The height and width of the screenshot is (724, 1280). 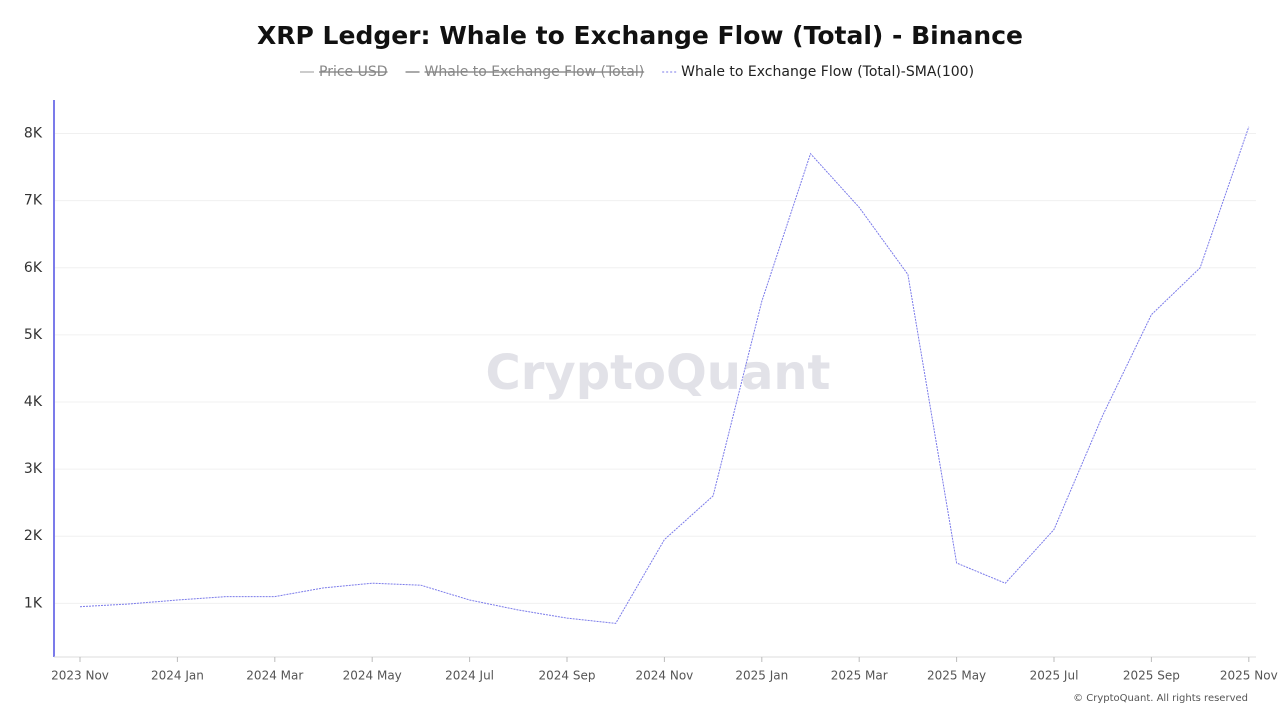 What do you see at coordinates (665, 676) in the screenshot?
I see `x-tick-label: 2024 Nov` at bounding box center [665, 676].